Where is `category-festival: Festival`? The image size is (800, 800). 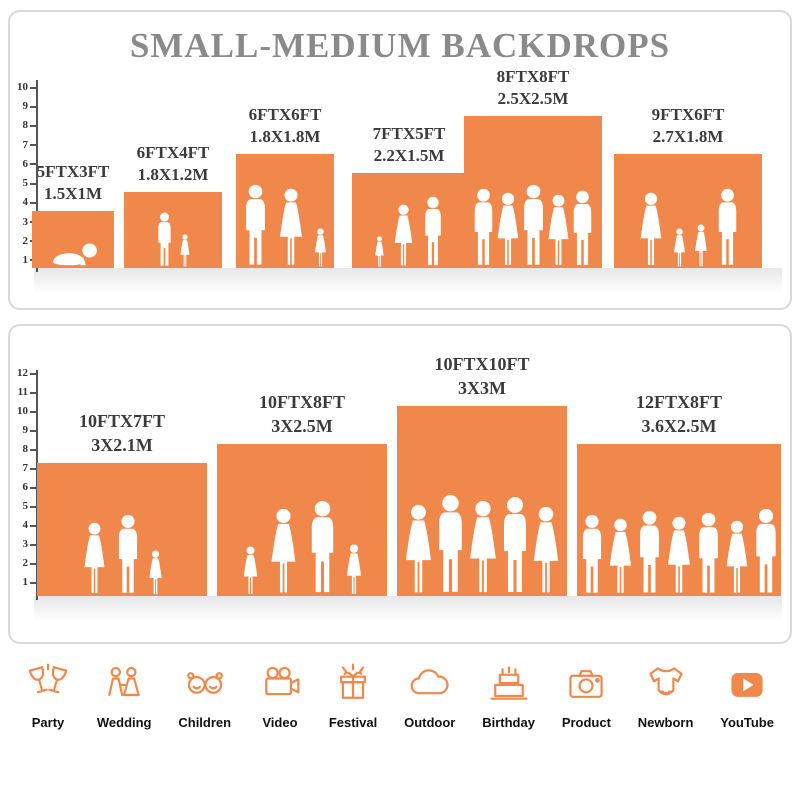 category-festival: Festival is located at coordinates (353, 696).